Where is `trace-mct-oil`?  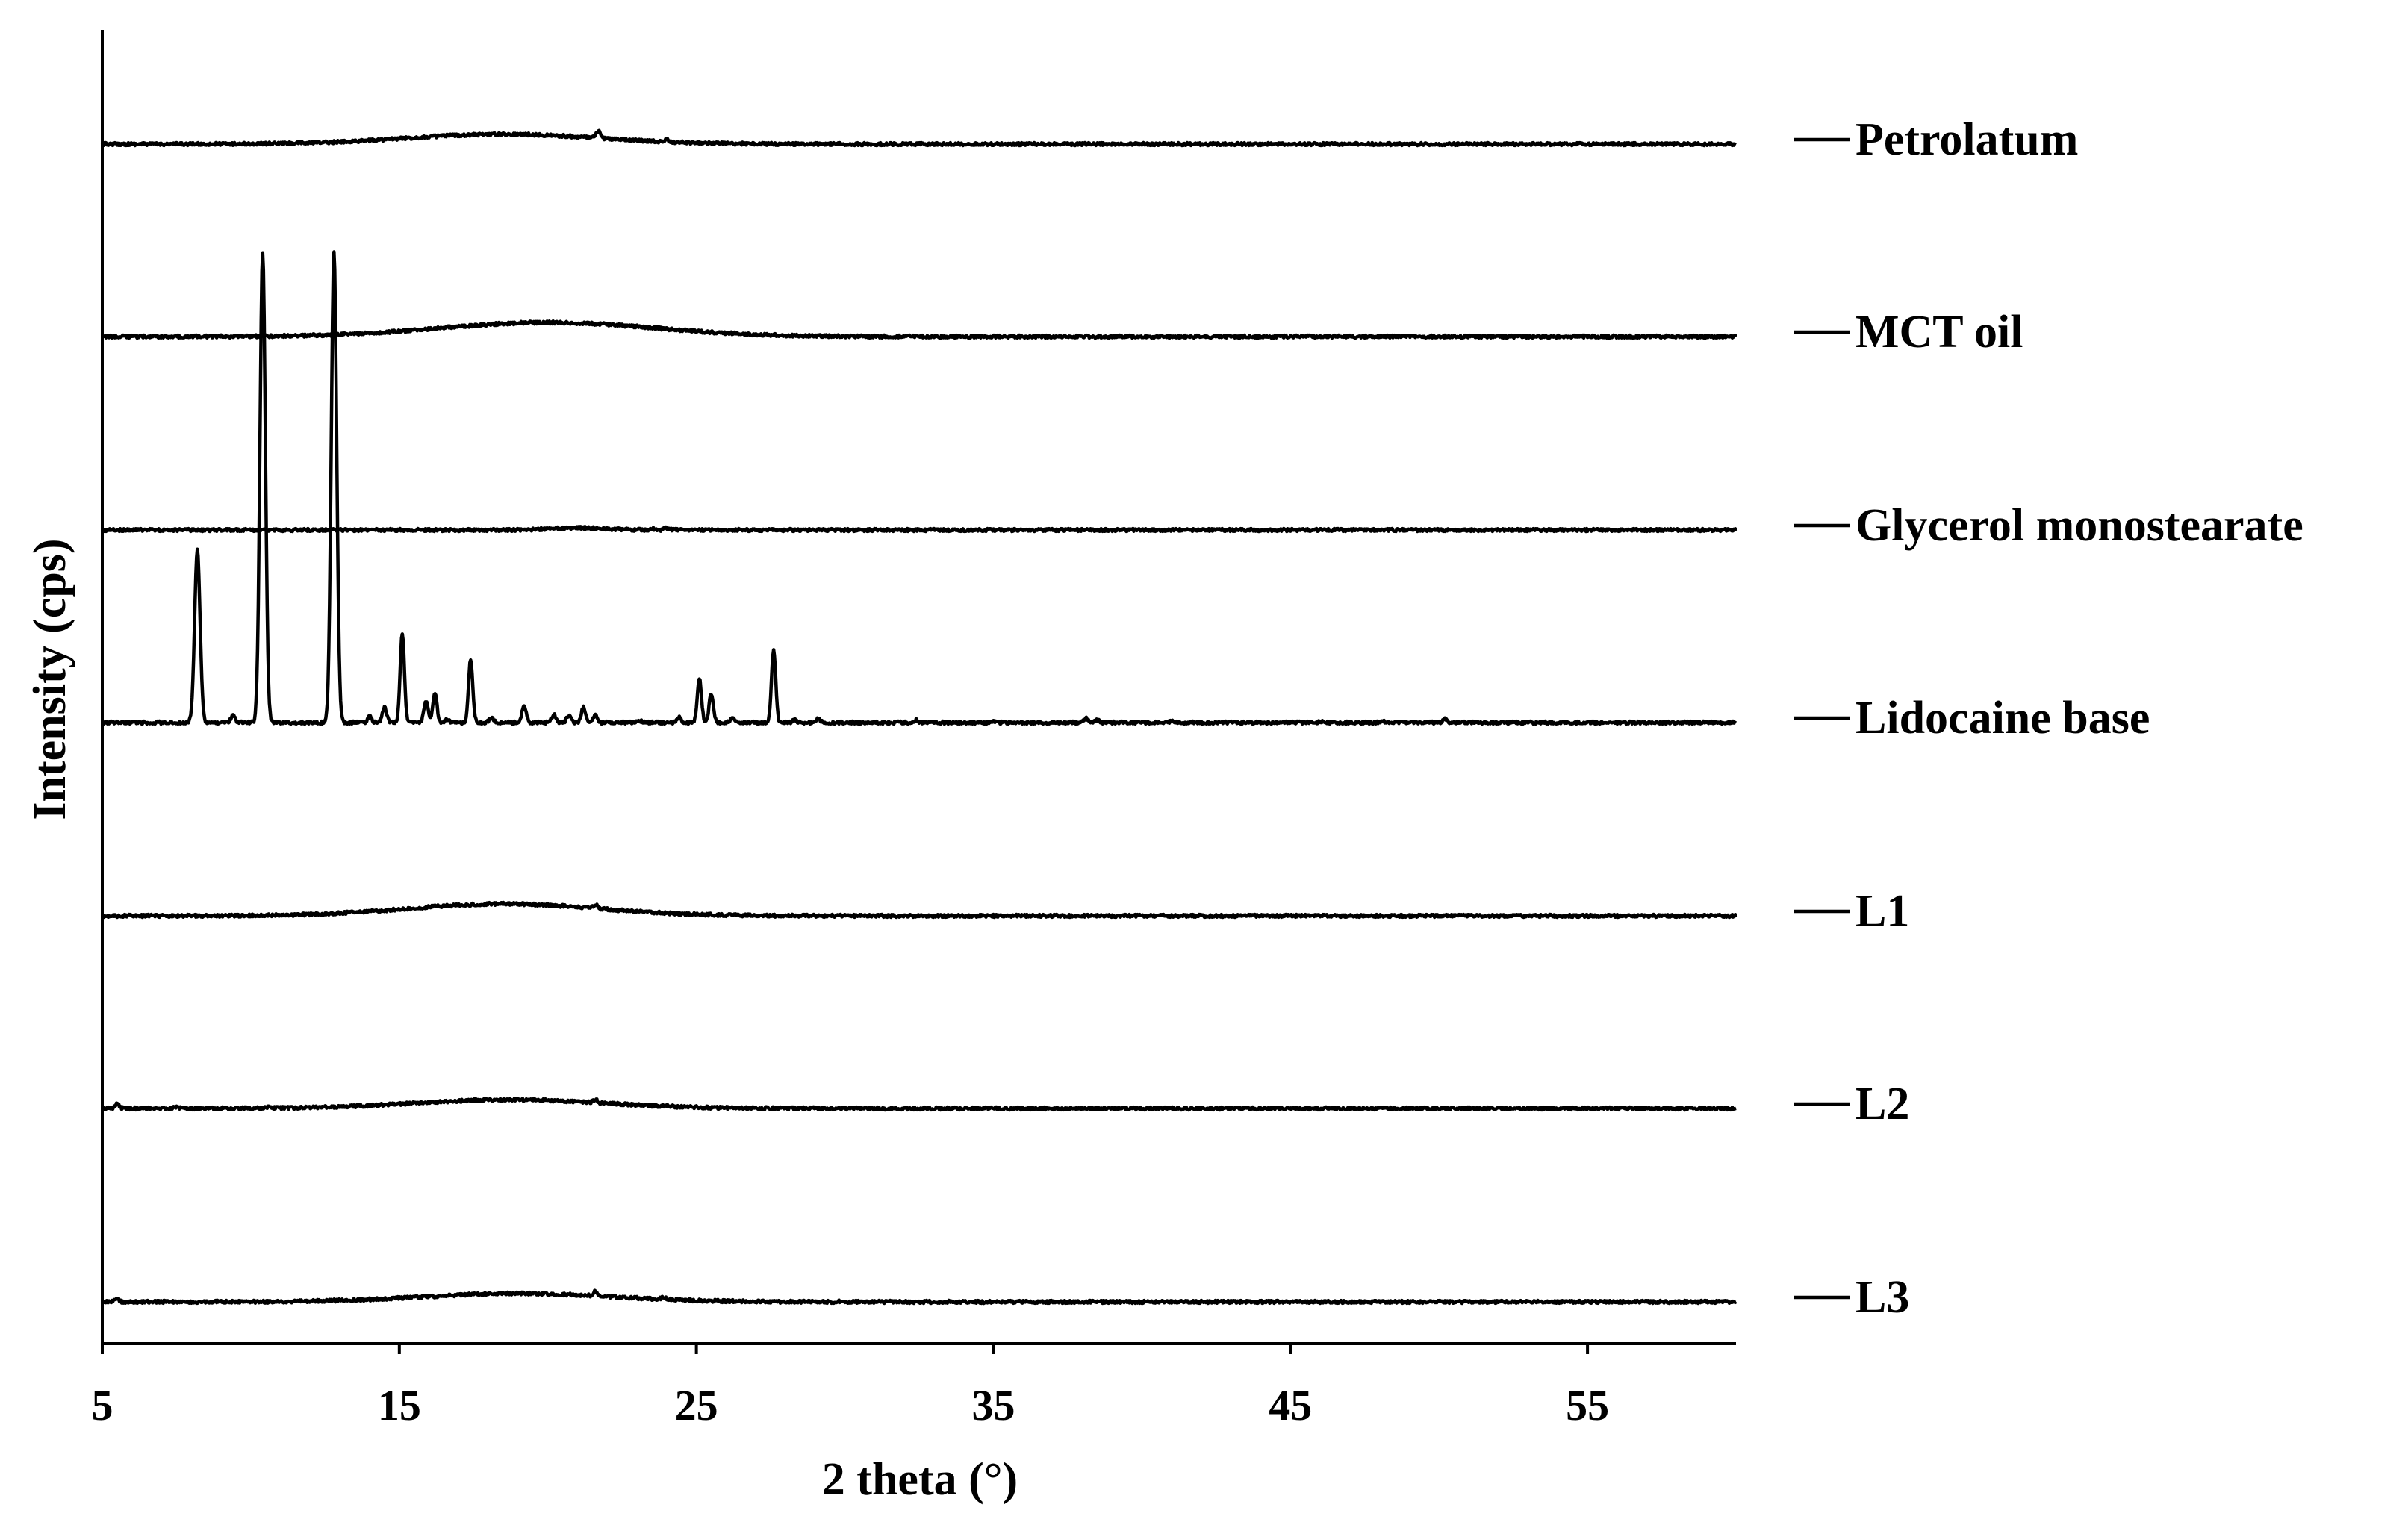 trace-mct-oil is located at coordinates (919, 329).